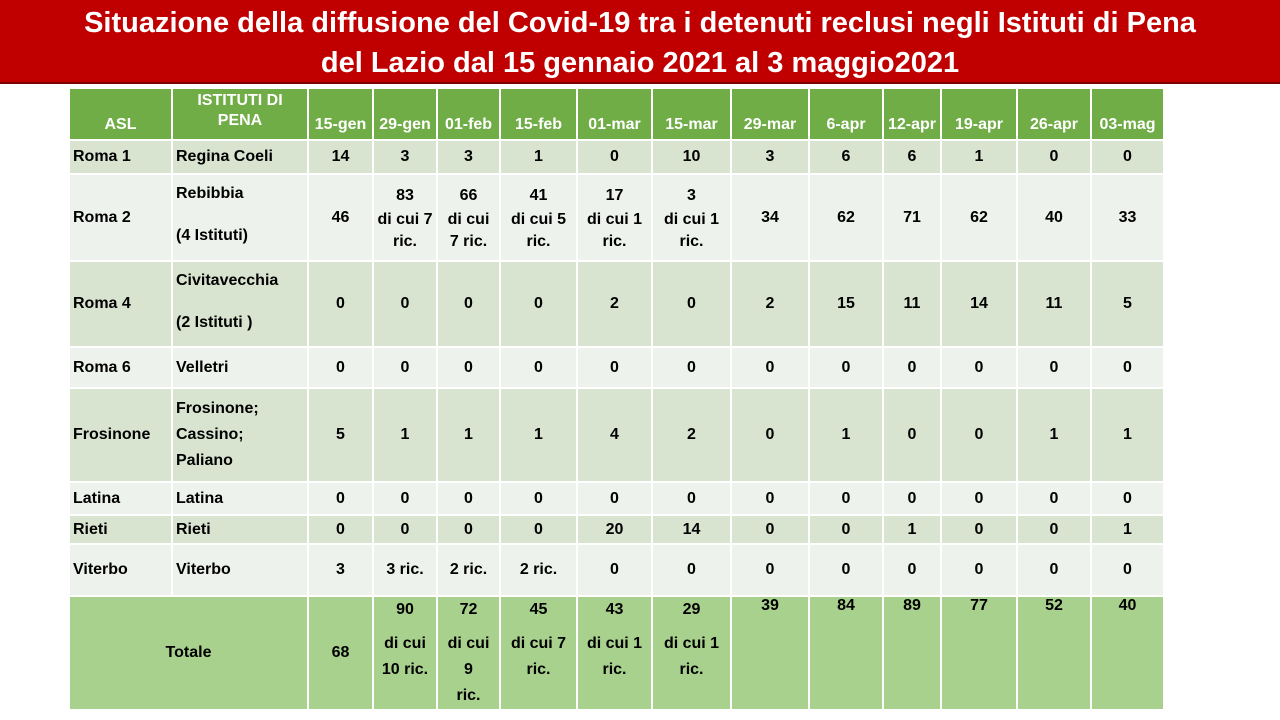 Image resolution: width=1280 pixels, height=720 pixels. Describe the element at coordinates (241, 571) in the screenshot. I see `cell-istituto: Viterbo` at that location.